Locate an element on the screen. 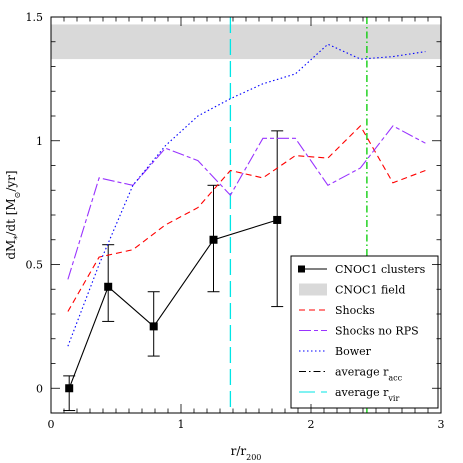 This screenshot has width=463, height=463. legend-label: average rvir is located at coordinates (367, 394).